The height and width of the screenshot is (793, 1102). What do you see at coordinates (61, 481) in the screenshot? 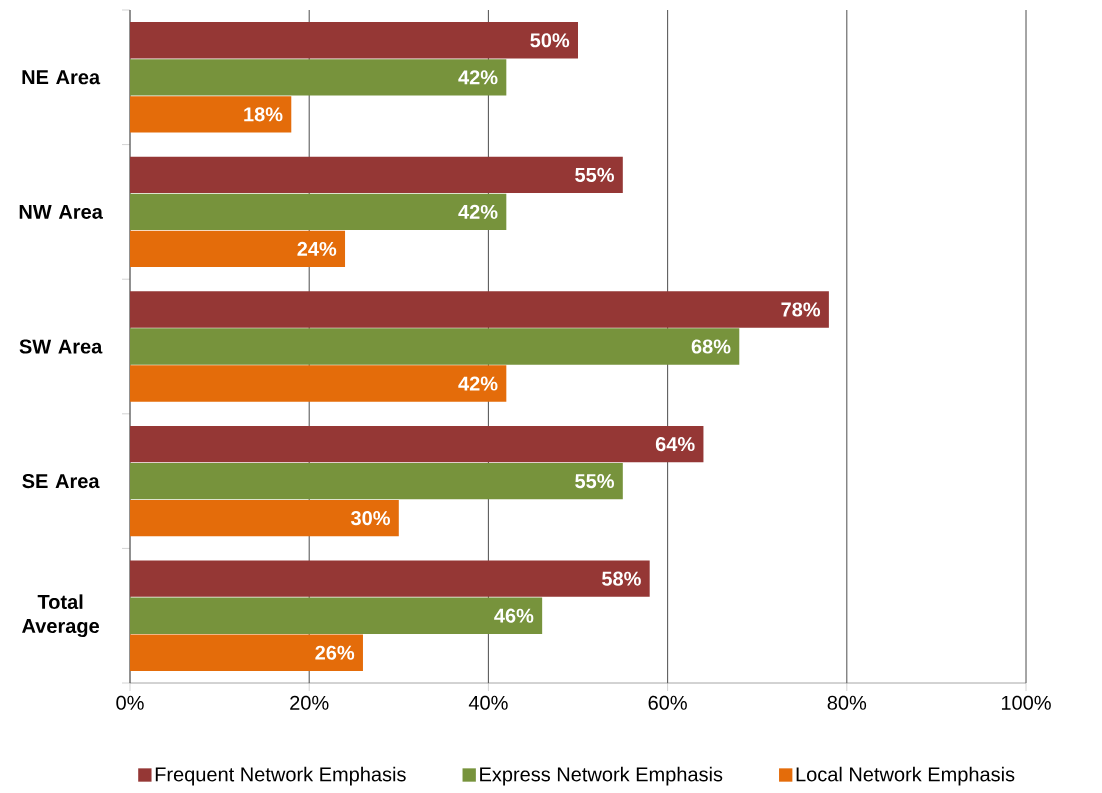
I see `y-tick-label: SE Area` at bounding box center [61, 481].